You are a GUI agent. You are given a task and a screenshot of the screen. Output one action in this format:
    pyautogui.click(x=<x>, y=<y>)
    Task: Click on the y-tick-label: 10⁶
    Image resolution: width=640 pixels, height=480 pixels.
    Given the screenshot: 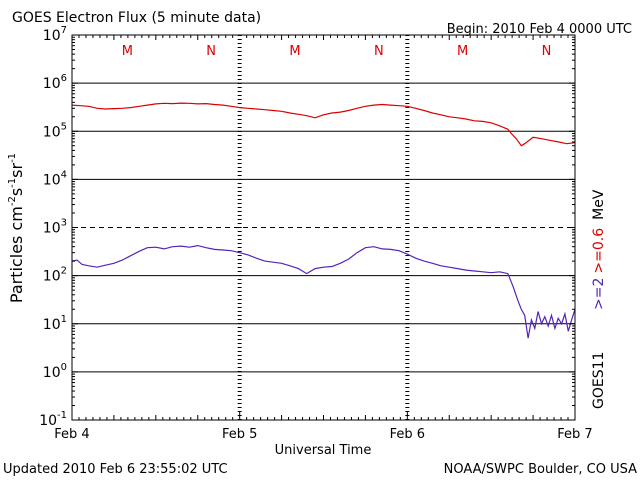 What is the action you would take?
    pyautogui.click(x=55, y=82)
    